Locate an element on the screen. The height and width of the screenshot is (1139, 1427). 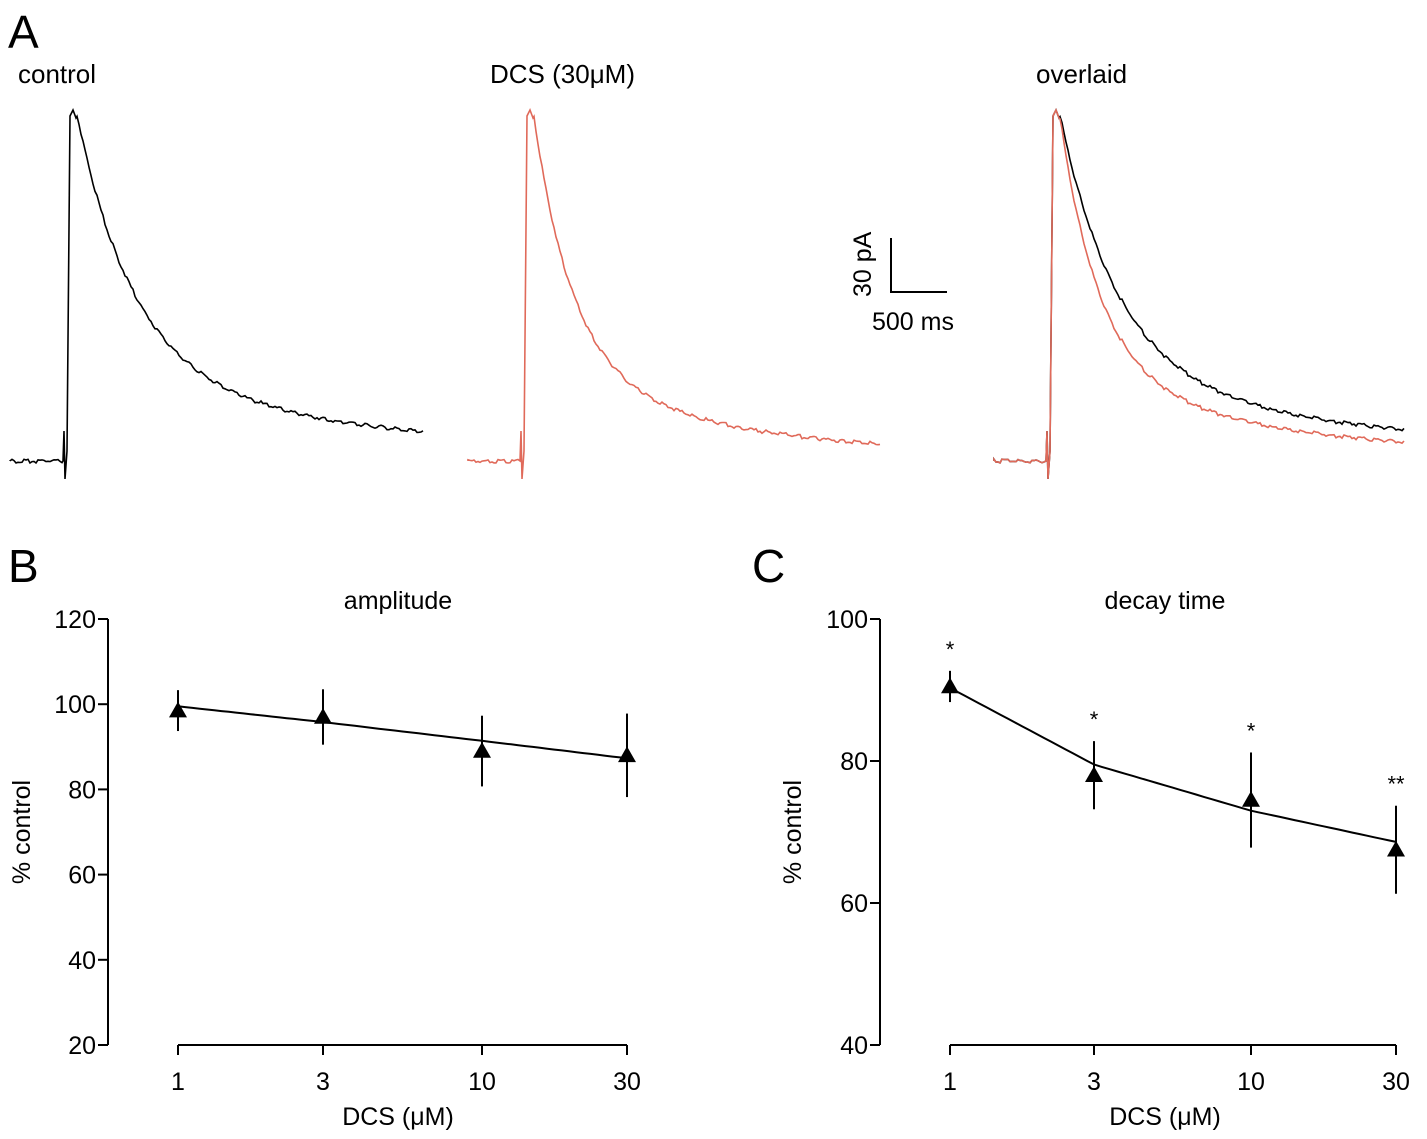
y-tick-label: 20 is located at coordinates (82, 1046).